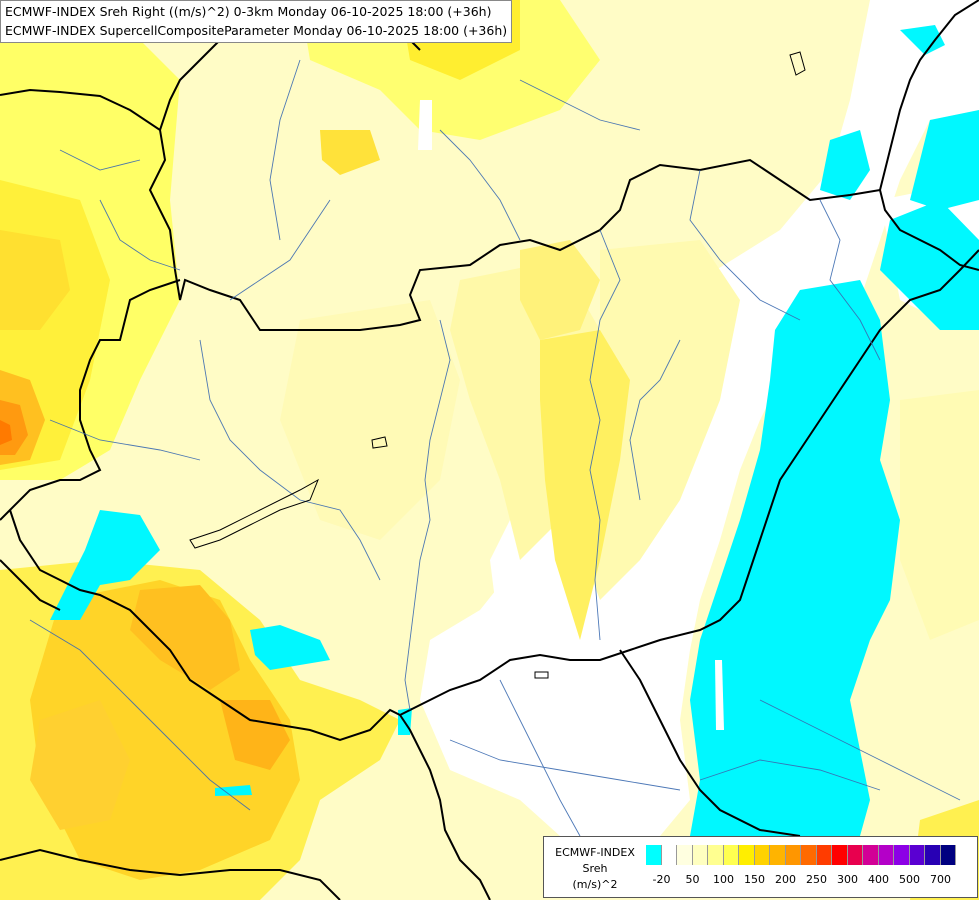 The image size is (979, 900). What do you see at coordinates (595, 852) in the screenshot?
I see `legend-model-label: ECMWF-INDEX` at bounding box center [595, 852].